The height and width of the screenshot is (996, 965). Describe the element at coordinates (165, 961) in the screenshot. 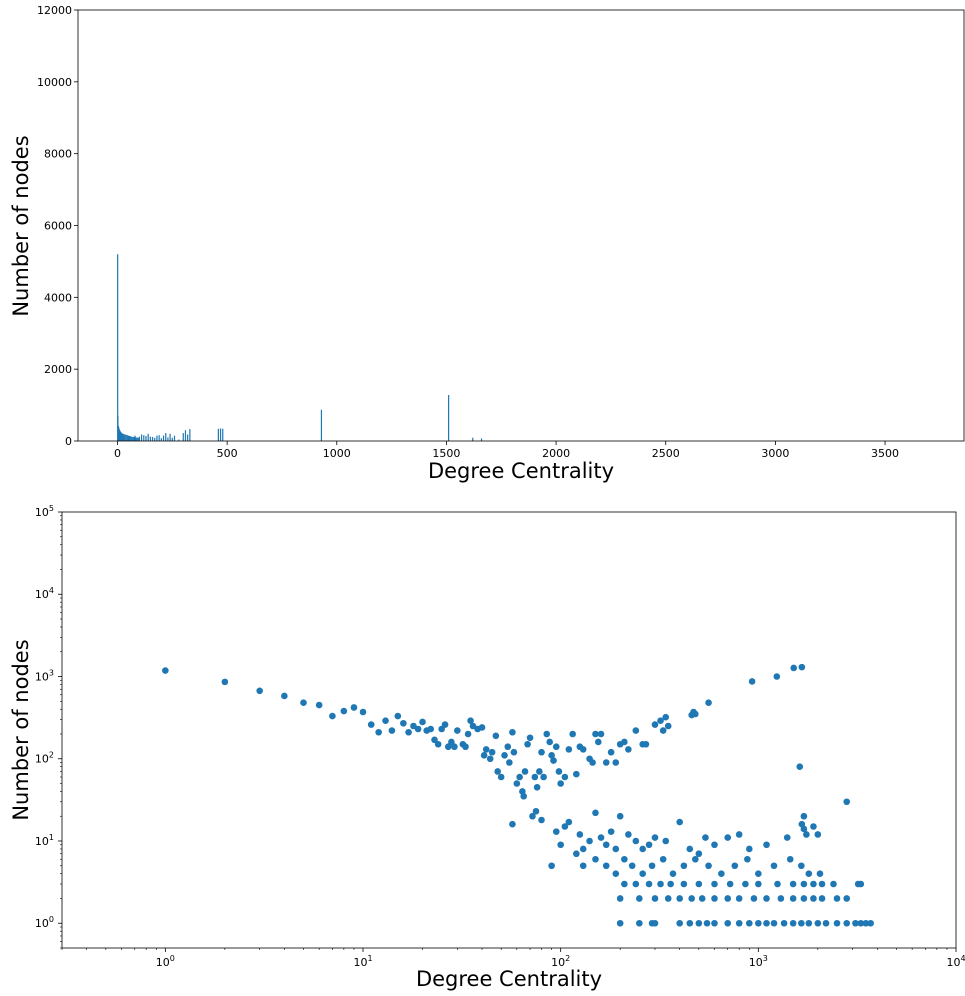

I see `x-tick-label: 10⁰` at that location.